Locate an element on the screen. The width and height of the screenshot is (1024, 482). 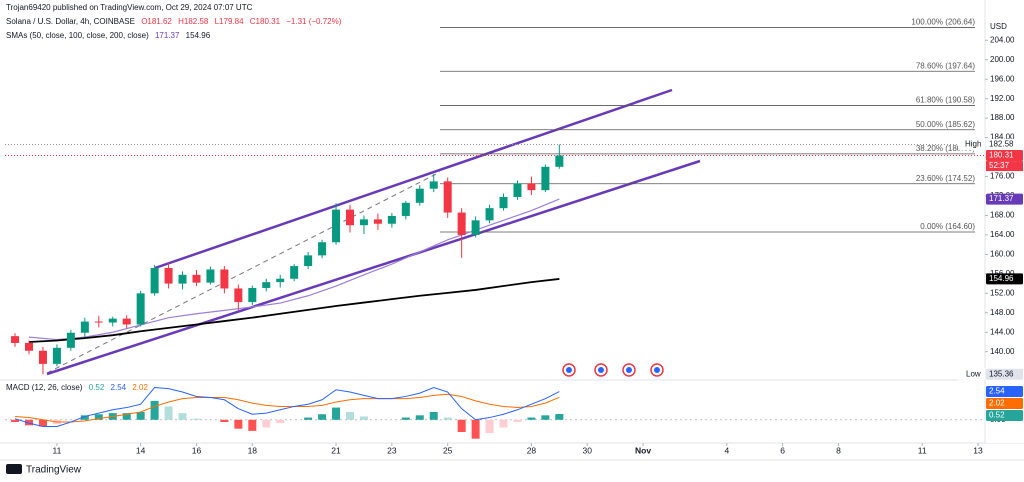
sma-tag: 154.96 is located at coordinates (1001, 278).